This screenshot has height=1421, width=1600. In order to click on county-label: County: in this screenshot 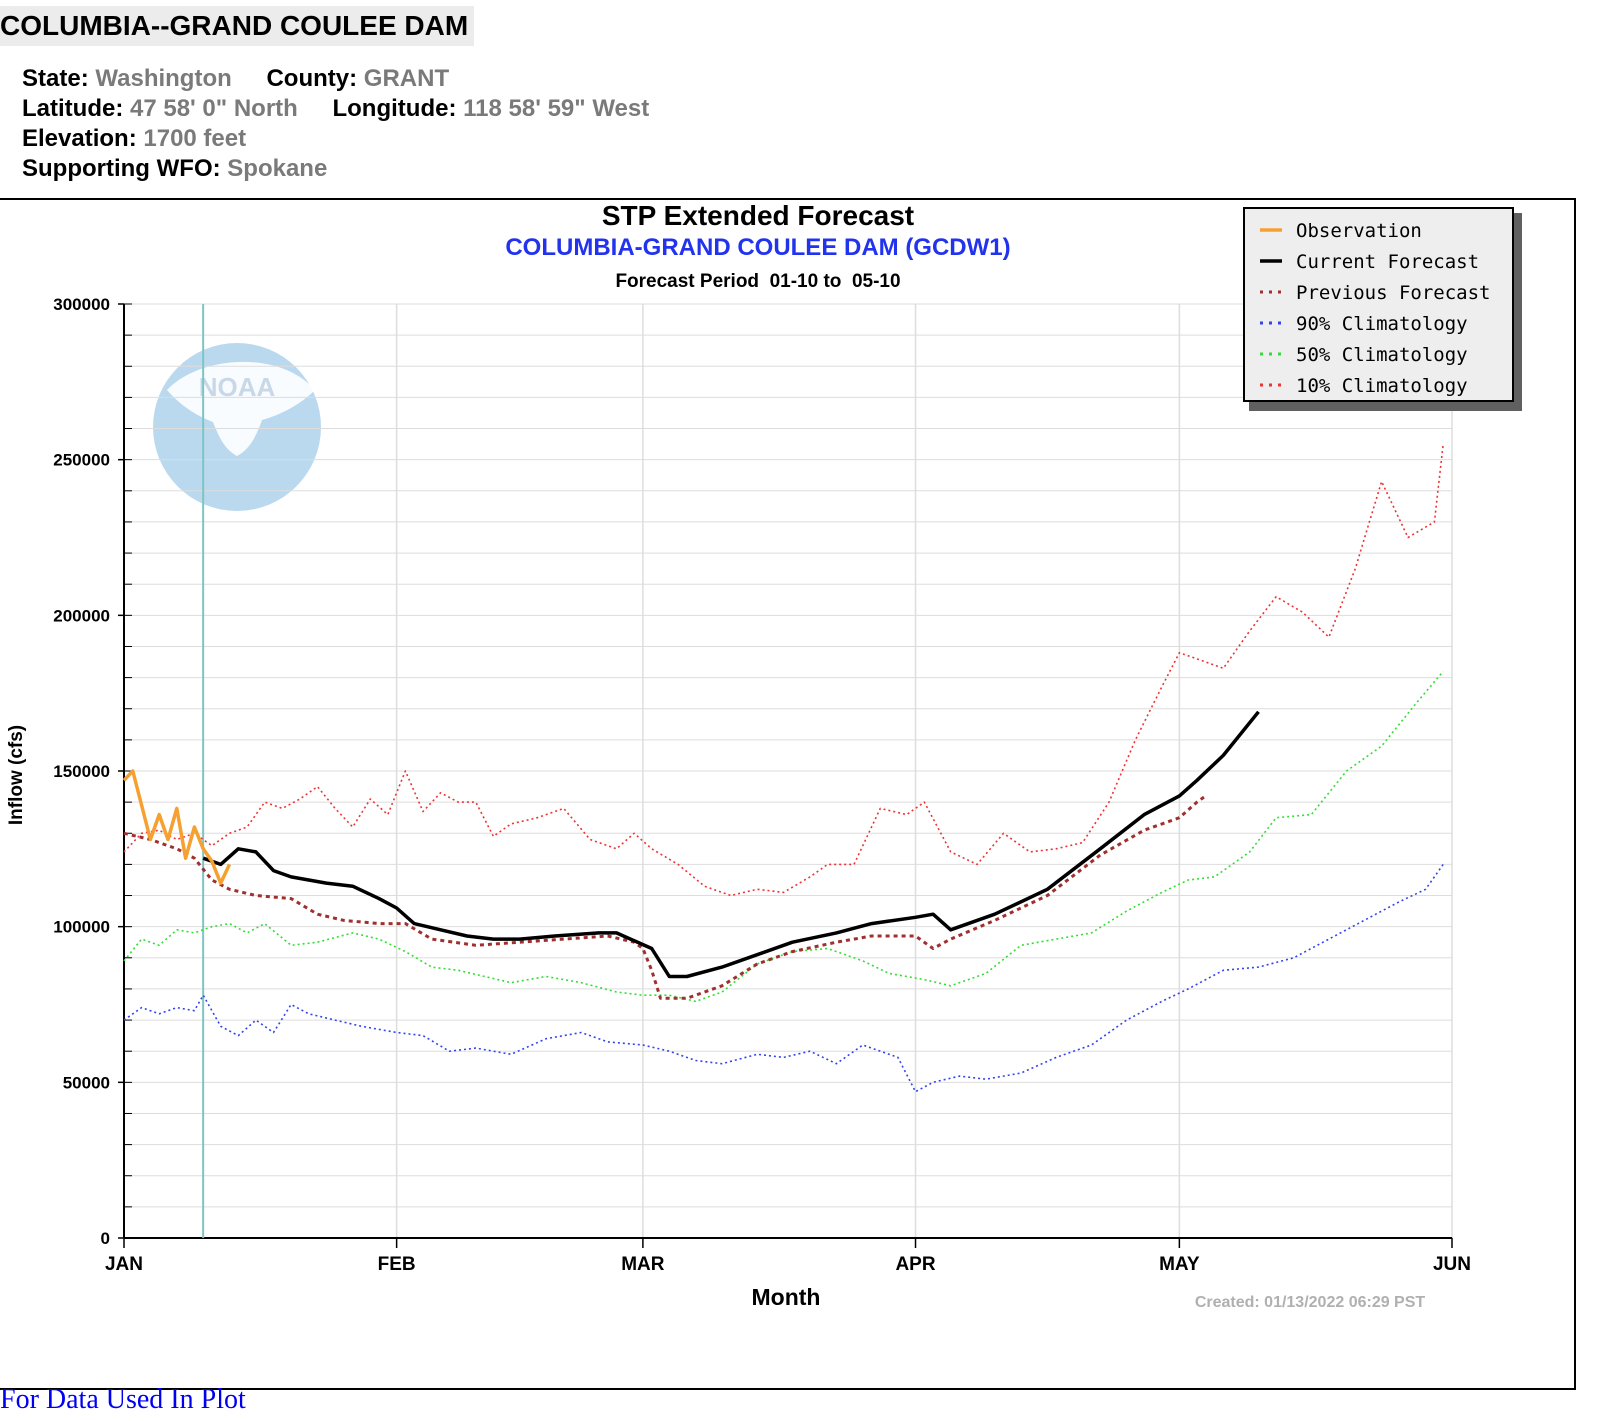, I will do `click(312, 78)`.